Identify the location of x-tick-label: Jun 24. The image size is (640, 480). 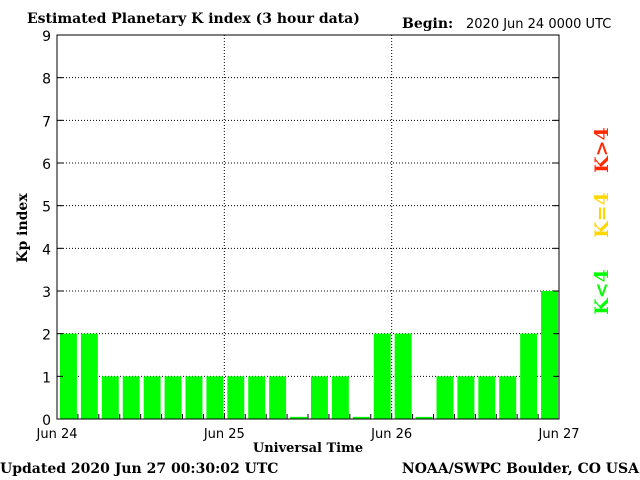
(57, 434).